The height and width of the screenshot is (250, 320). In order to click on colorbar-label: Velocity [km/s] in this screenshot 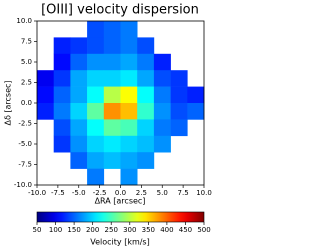, I will do `click(119, 242)`.